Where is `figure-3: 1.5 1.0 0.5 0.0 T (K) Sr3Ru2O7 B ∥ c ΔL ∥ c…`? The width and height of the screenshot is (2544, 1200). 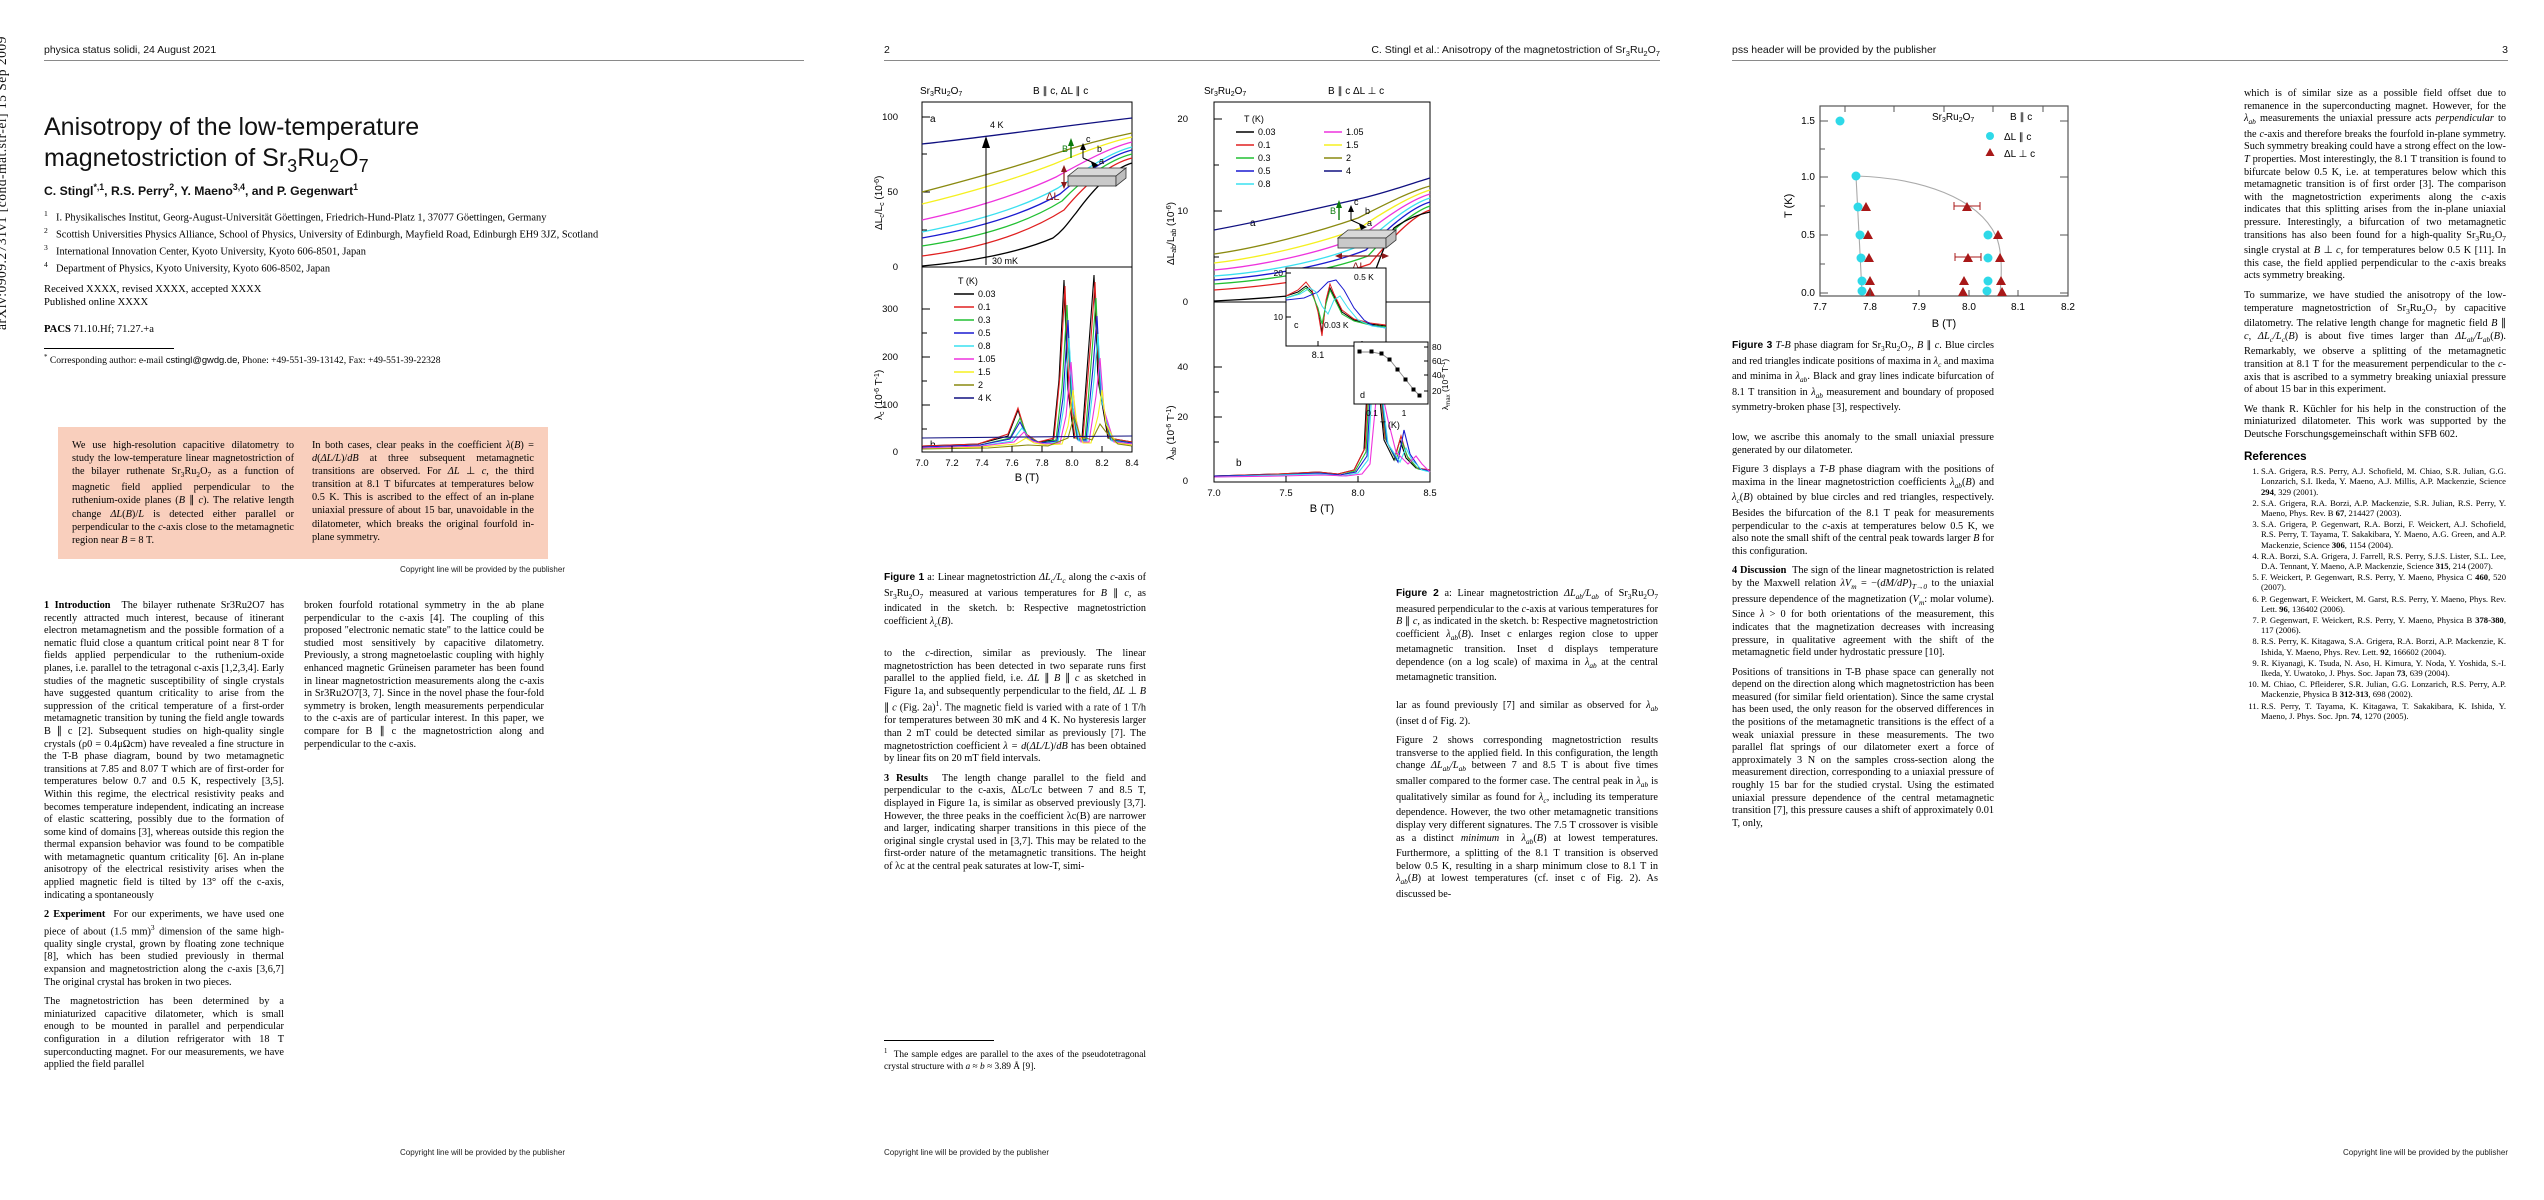
figure-3: 1.5 1.0 0.5 0.0 T (K) Sr3Ru2O7 B ∥ c ΔL ∥ c… is located at coordinates (1932, 213).